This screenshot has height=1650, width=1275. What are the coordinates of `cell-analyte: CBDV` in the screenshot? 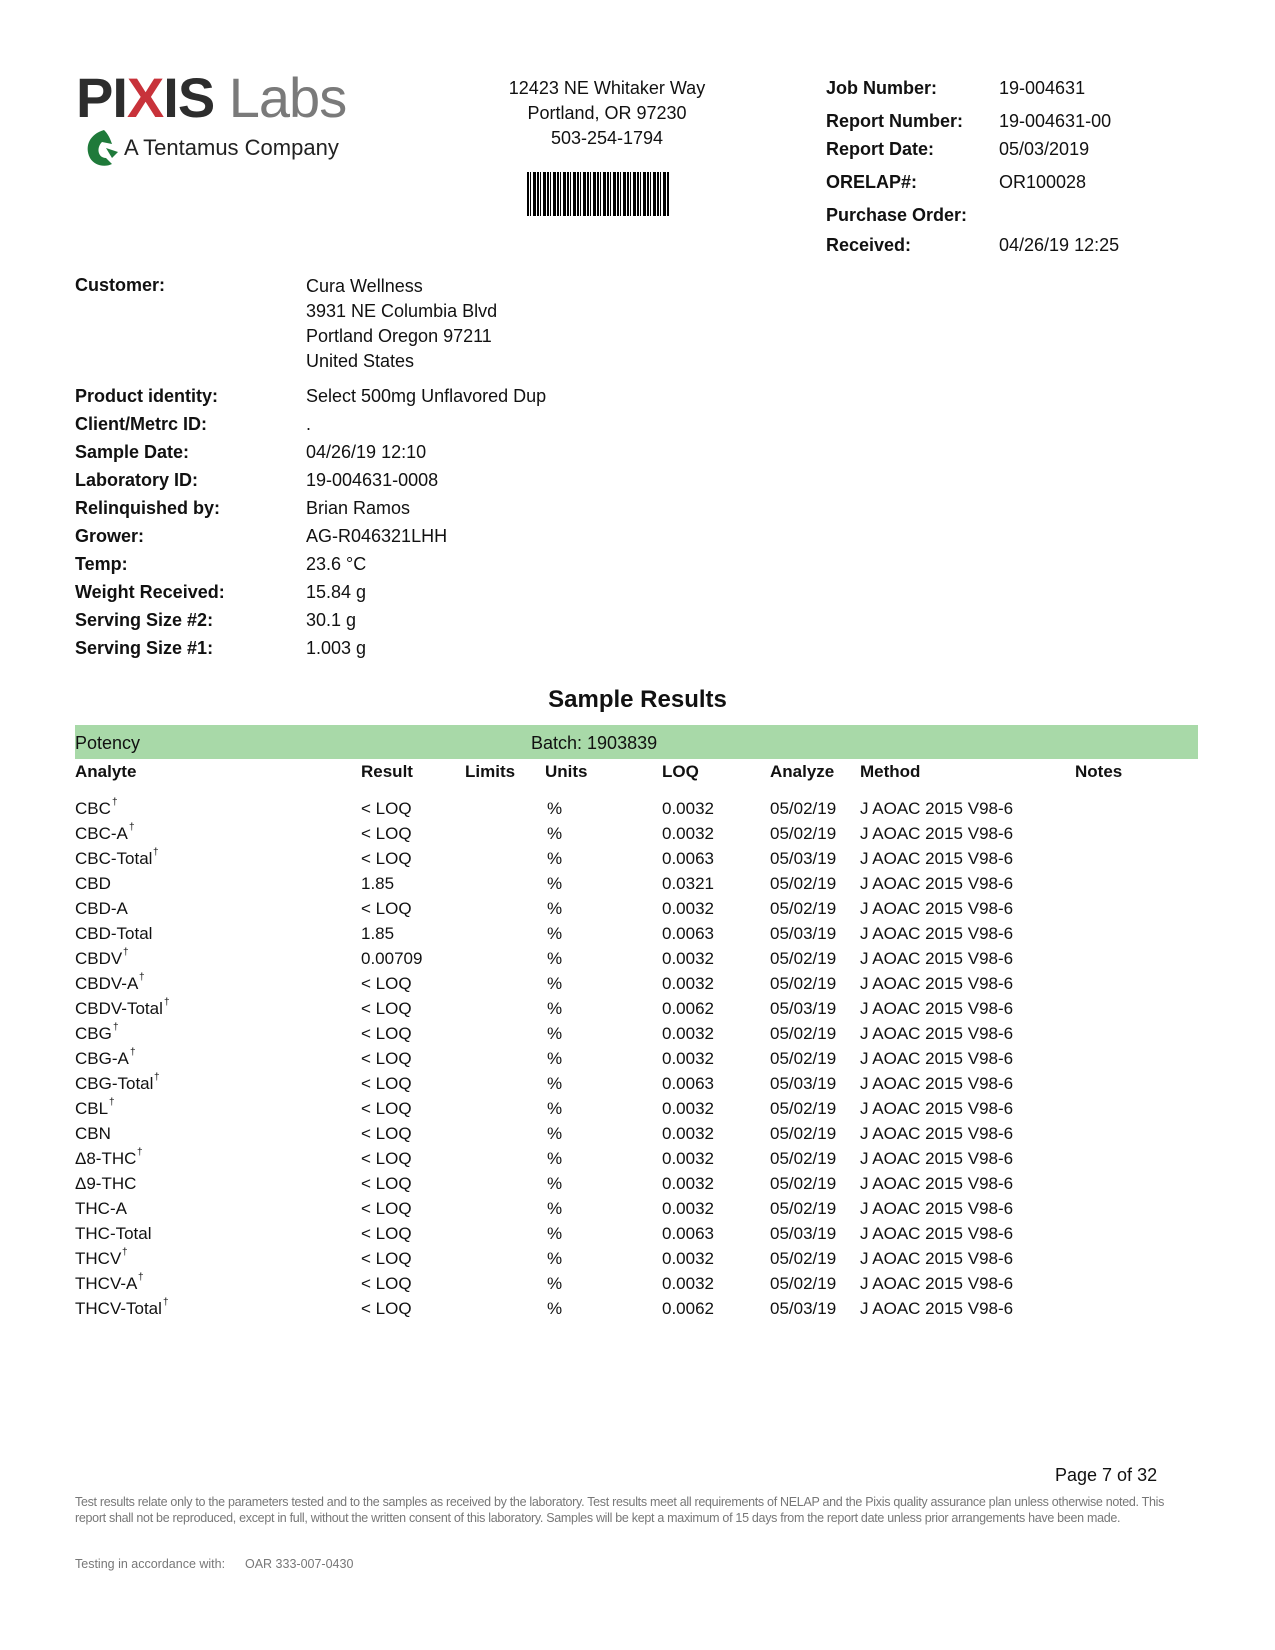 It's located at (99, 958).